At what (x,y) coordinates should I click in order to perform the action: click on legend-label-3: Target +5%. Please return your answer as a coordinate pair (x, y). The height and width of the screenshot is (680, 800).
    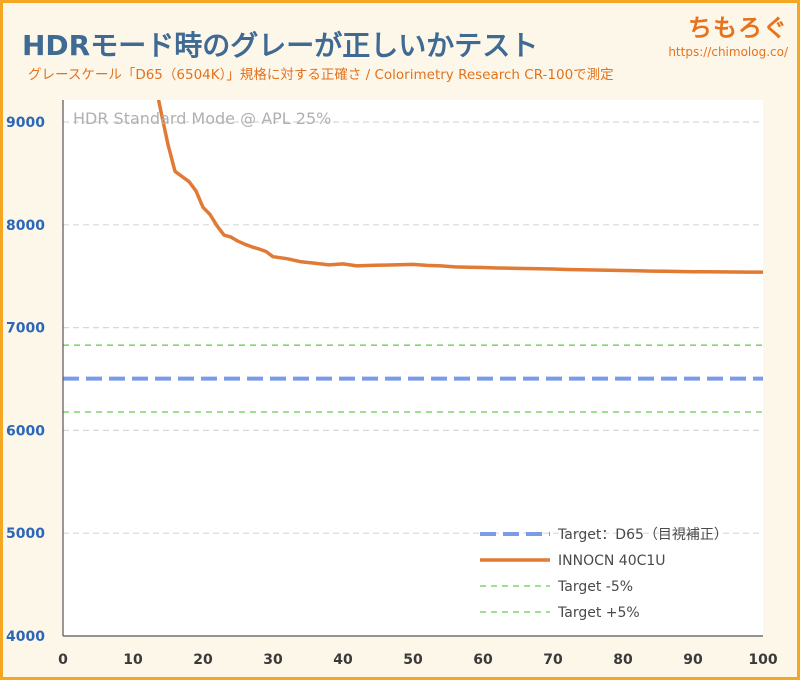
    Looking at the image, I should click on (598, 613).